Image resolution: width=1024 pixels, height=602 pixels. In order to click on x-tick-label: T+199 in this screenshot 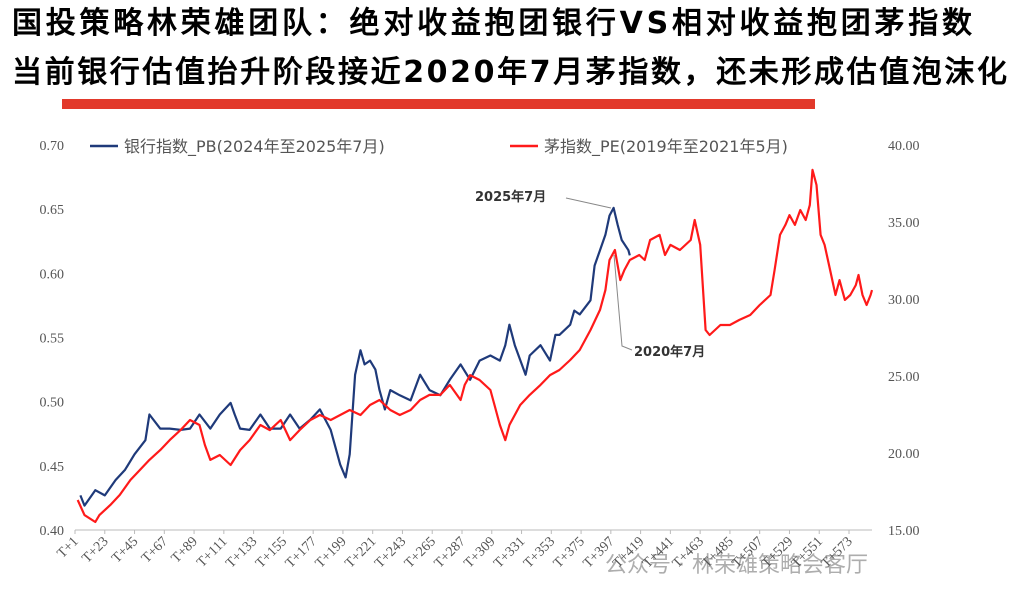, I will do `click(331, 552)`.